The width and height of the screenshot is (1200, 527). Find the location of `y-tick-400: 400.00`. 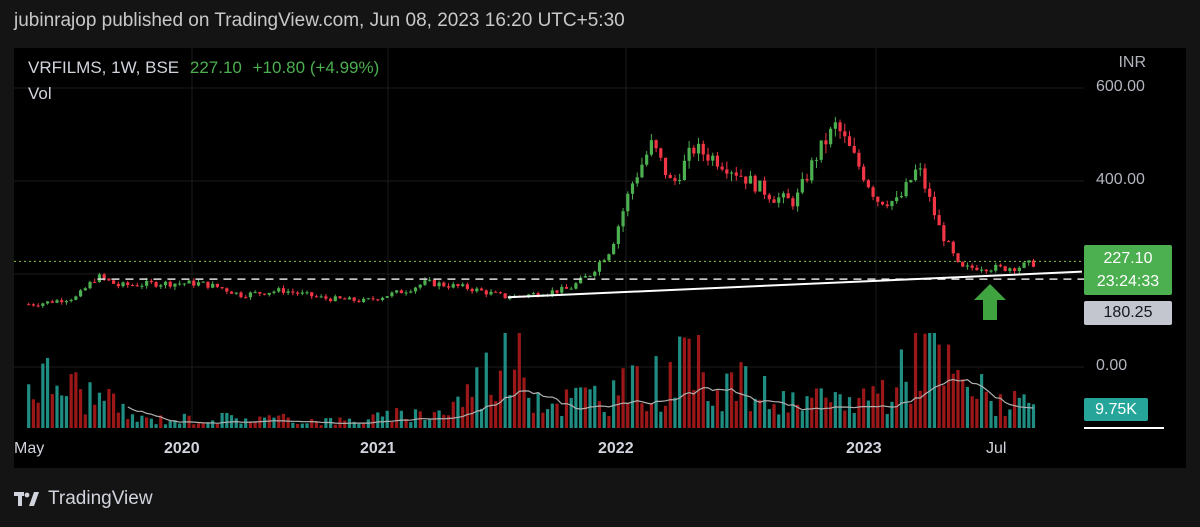

y-tick-400: 400.00 is located at coordinates (1120, 179).